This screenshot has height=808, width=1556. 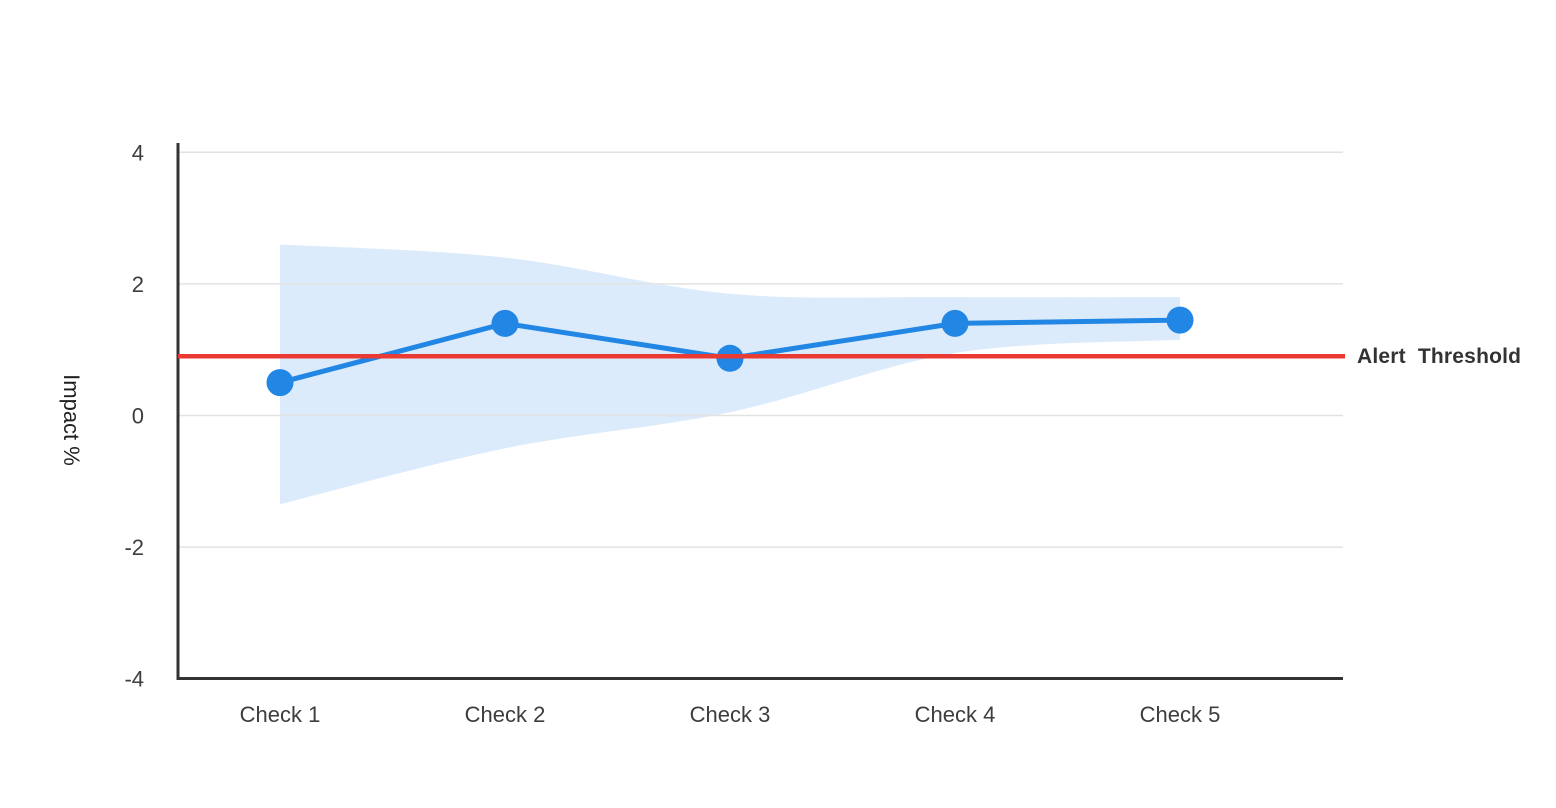 I want to click on x-tick-label: Check 5, so click(x=1180, y=714).